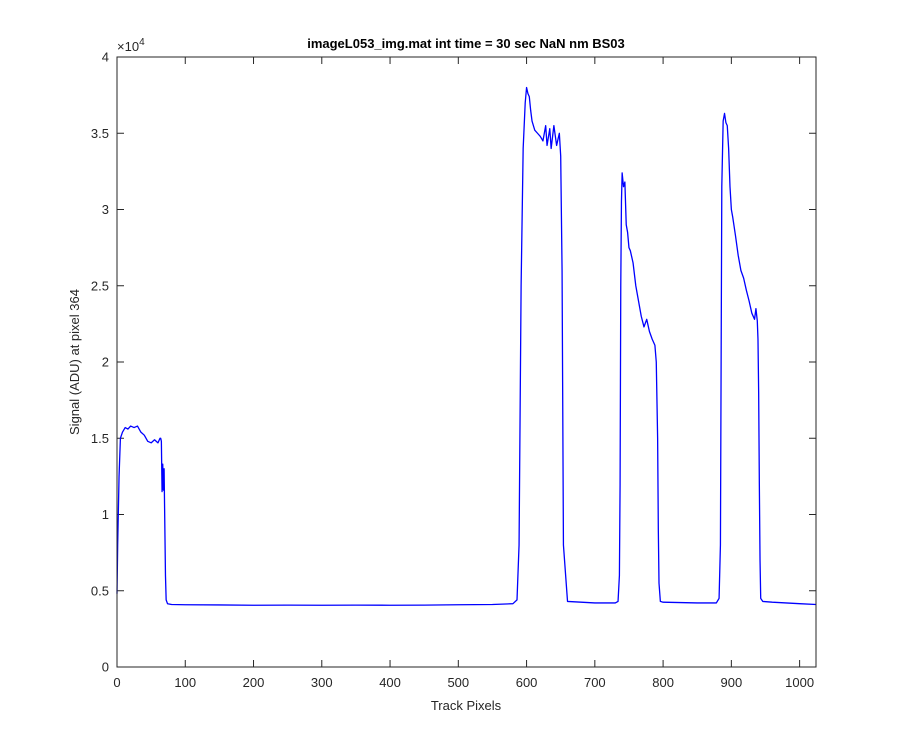  What do you see at coordinates (100, 285) in the screenshot?
I see `y-tick-label: 2.5` at bounding box center [100, 285].